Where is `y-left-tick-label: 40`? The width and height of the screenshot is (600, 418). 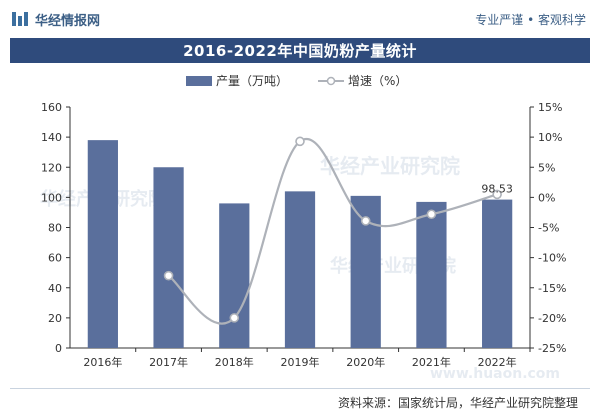 y-left-tick-label: 40 is located at coordinates (55, 288).